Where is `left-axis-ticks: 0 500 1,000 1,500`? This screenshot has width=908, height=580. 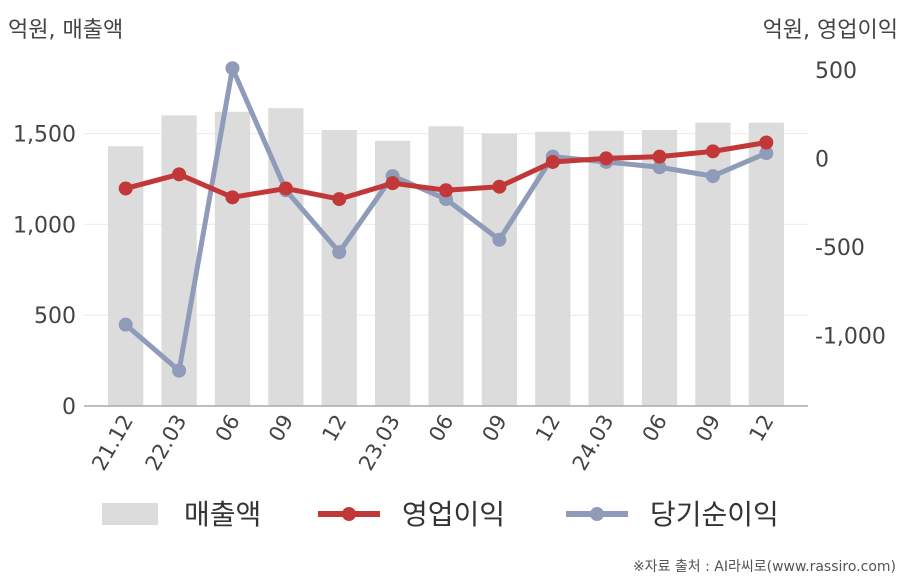 left-axis-ticks: 0 500 1,000 1,500 is located at coordinates (44, 271).